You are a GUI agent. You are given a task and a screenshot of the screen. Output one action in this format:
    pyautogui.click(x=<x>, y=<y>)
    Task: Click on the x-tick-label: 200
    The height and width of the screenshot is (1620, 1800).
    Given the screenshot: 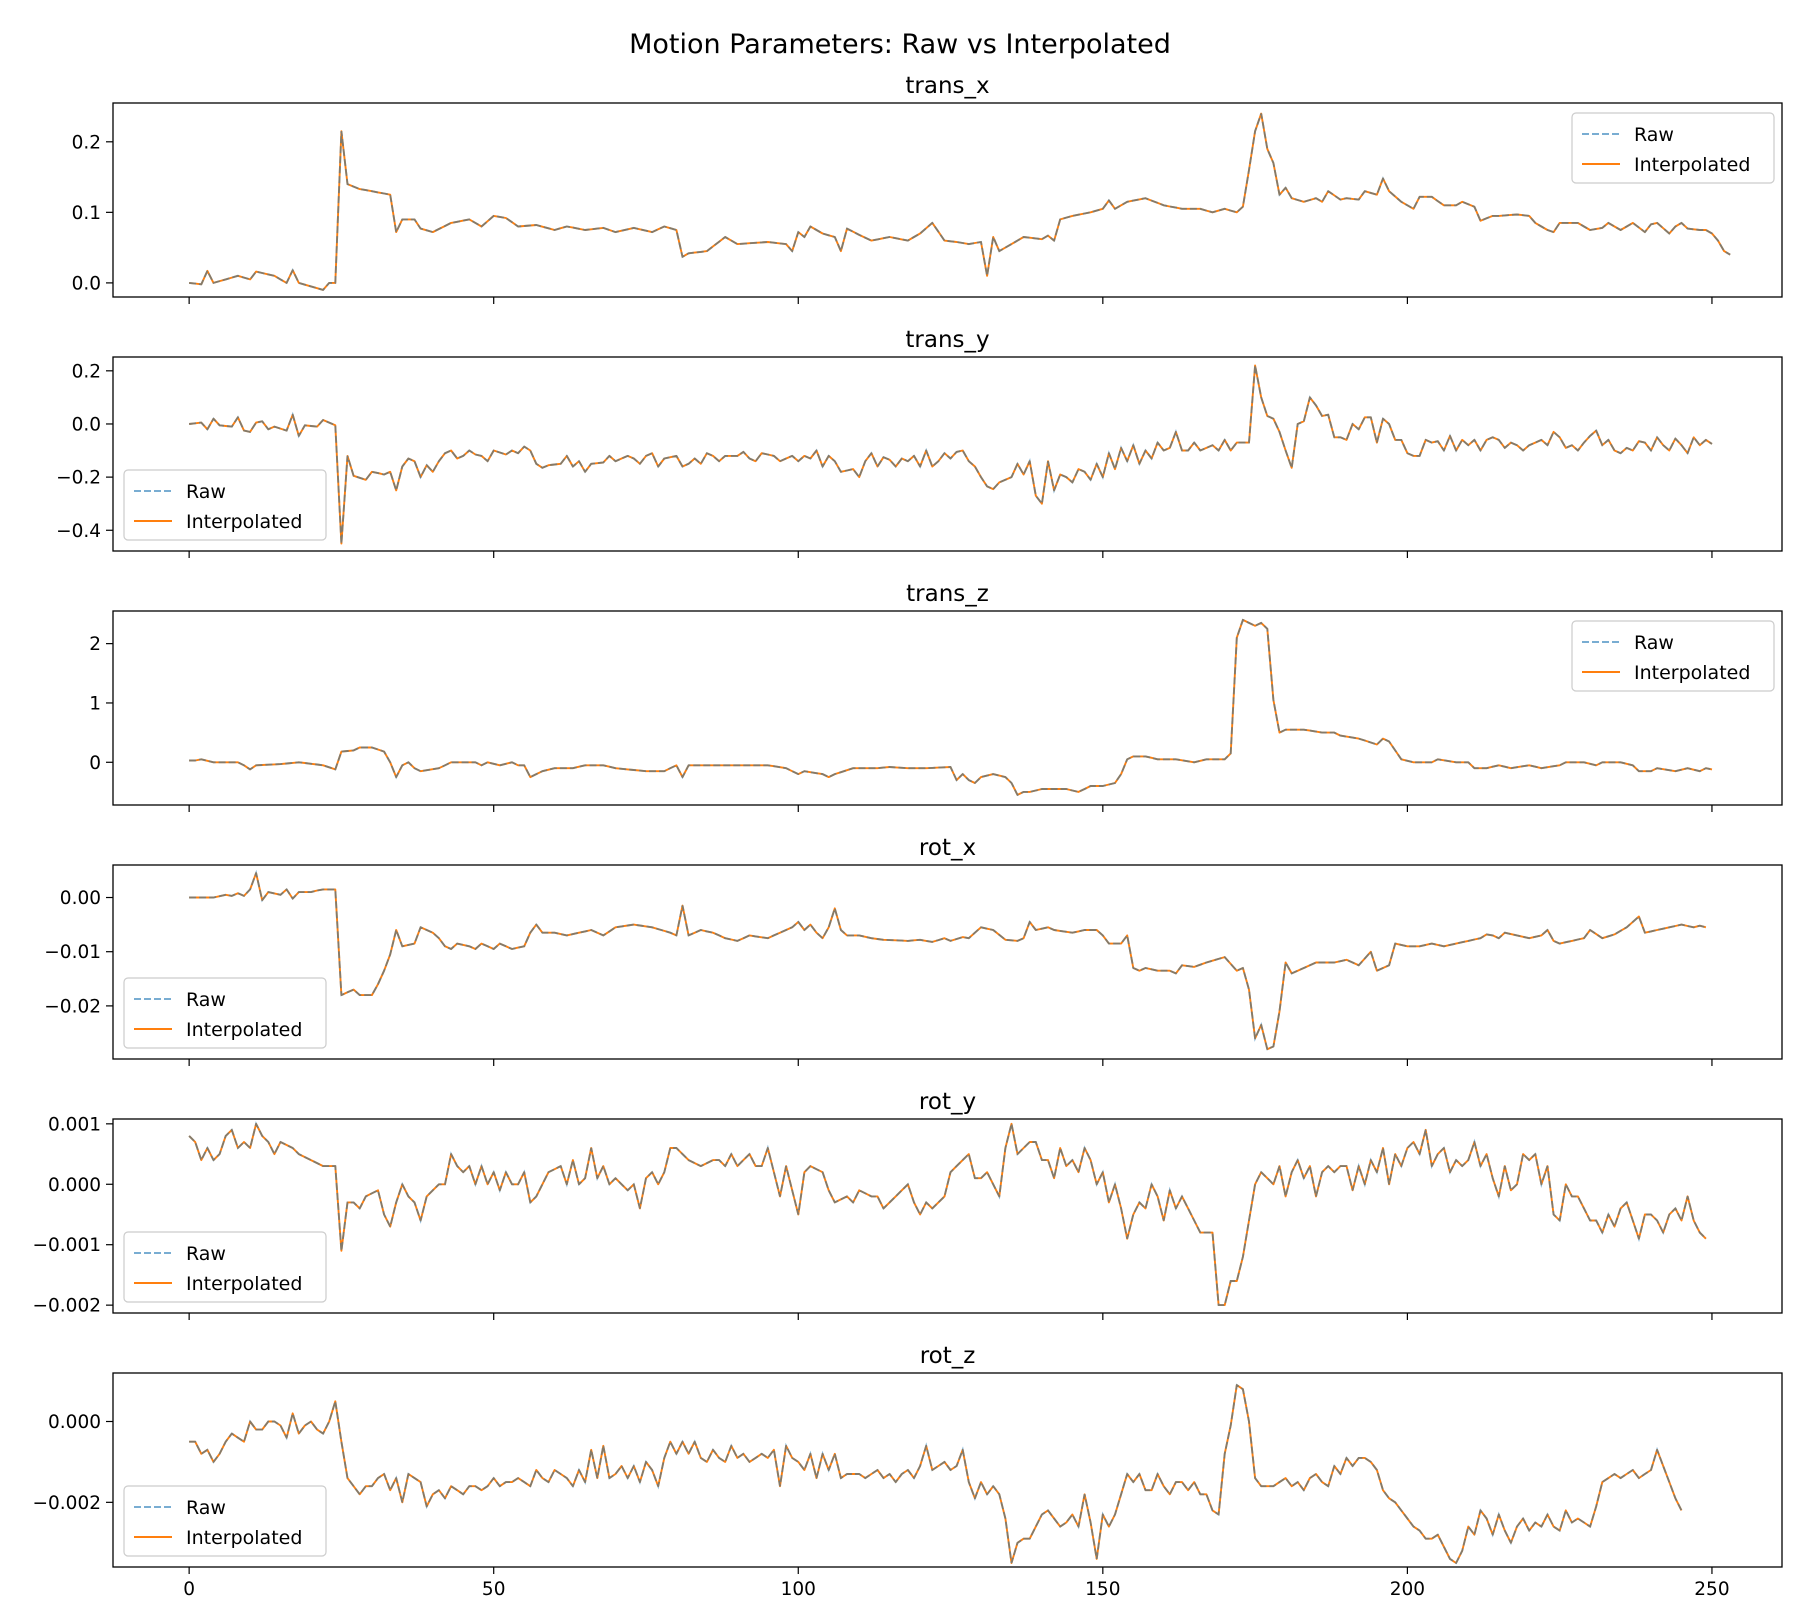 What is the action you would take?
    pyautogui.click(x=1407, y=1589)
    